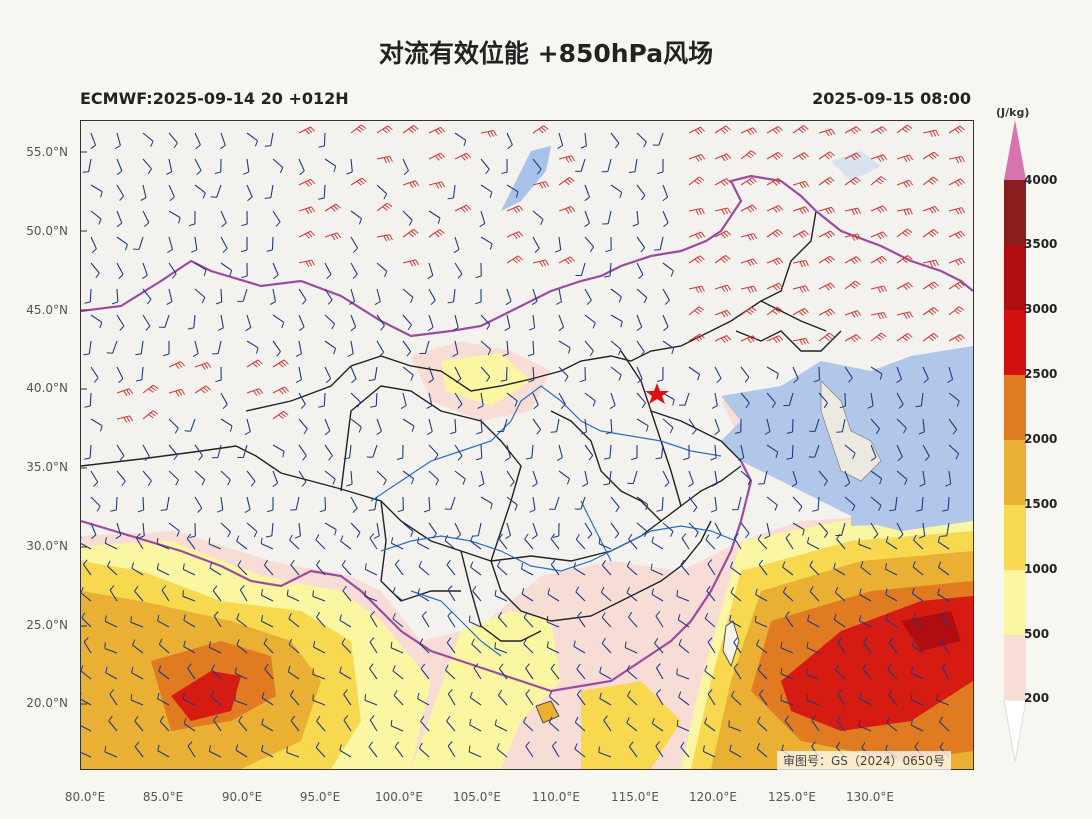 Image resolution: width=1092 pixels, height=819 pixels. What do you see at coordinates (1015, 277) in the screenshot?
I see `colorbar-segment` at bounding box center [1015, 277].